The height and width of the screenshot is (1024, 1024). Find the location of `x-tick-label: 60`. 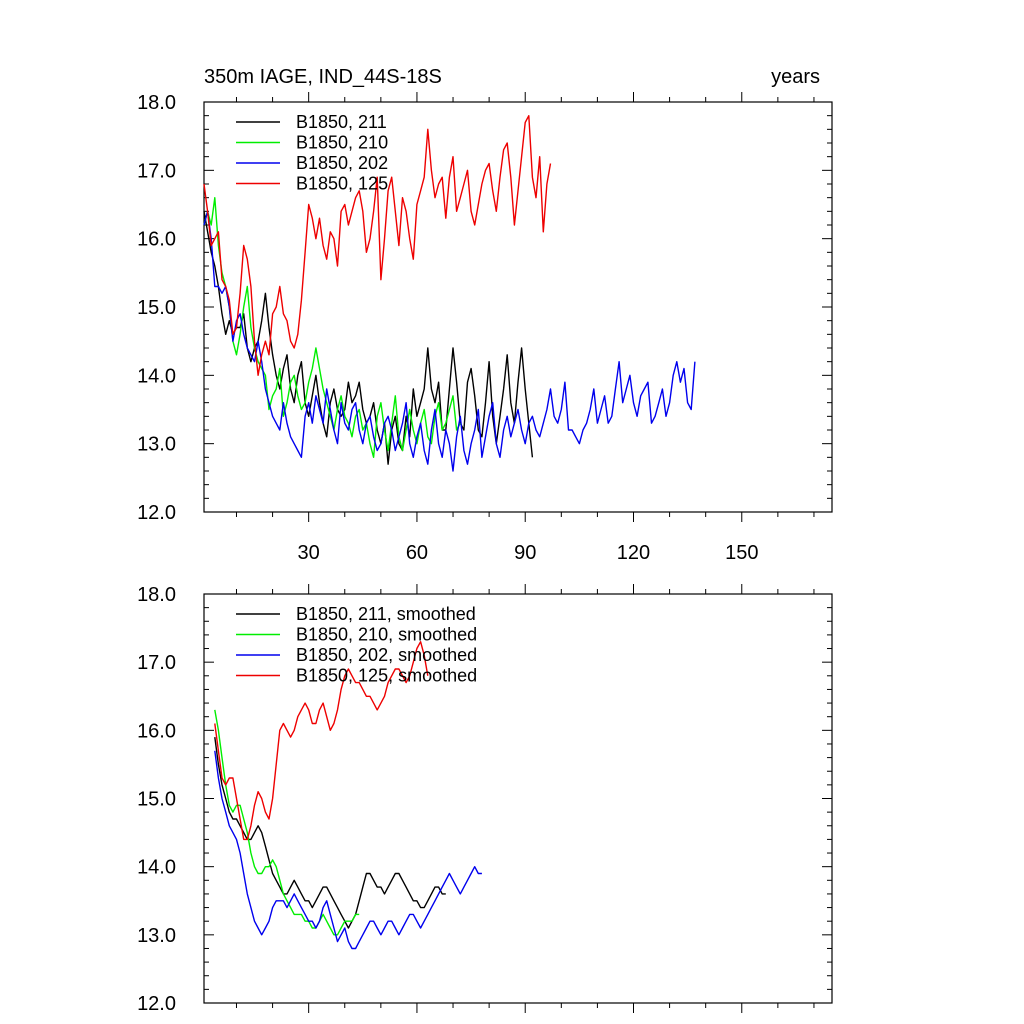

x-tick-label: 60 is located at coordinates (417, 553).